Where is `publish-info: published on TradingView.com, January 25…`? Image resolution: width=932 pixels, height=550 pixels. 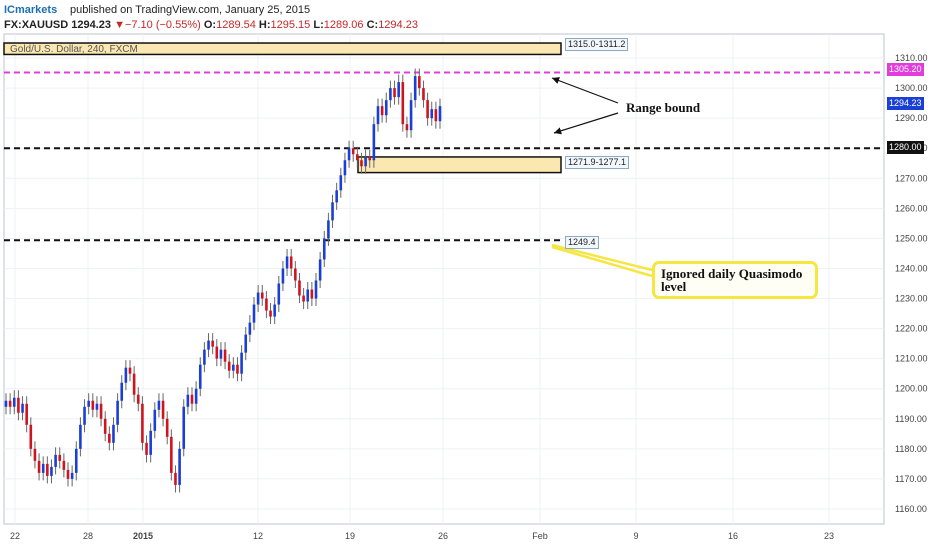
publish-info: published on TradingView.com, January 25… is located at coordinates (190, 10).